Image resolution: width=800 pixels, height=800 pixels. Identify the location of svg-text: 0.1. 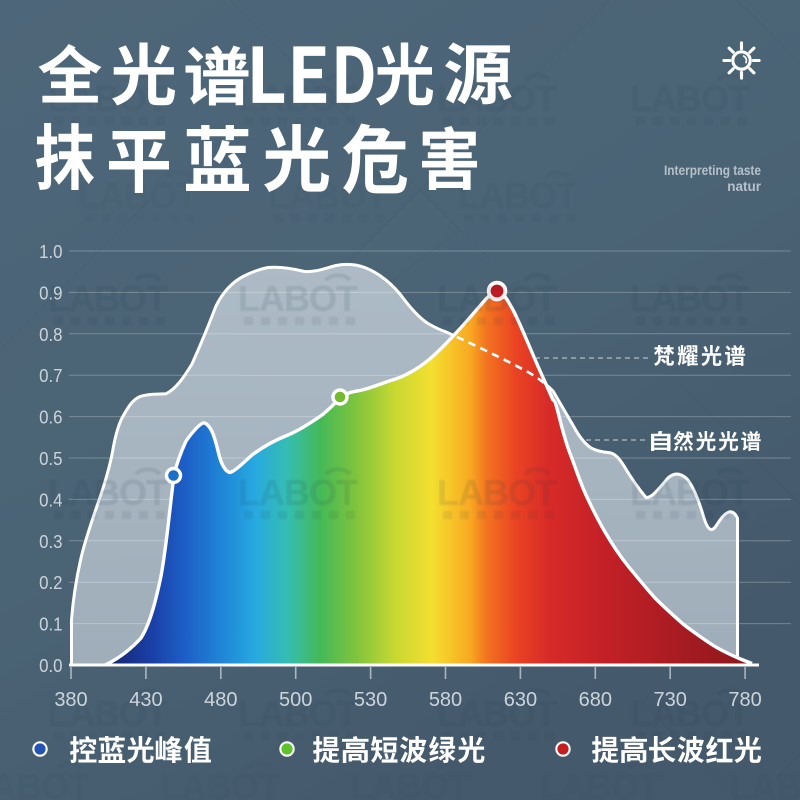
(50, 624).